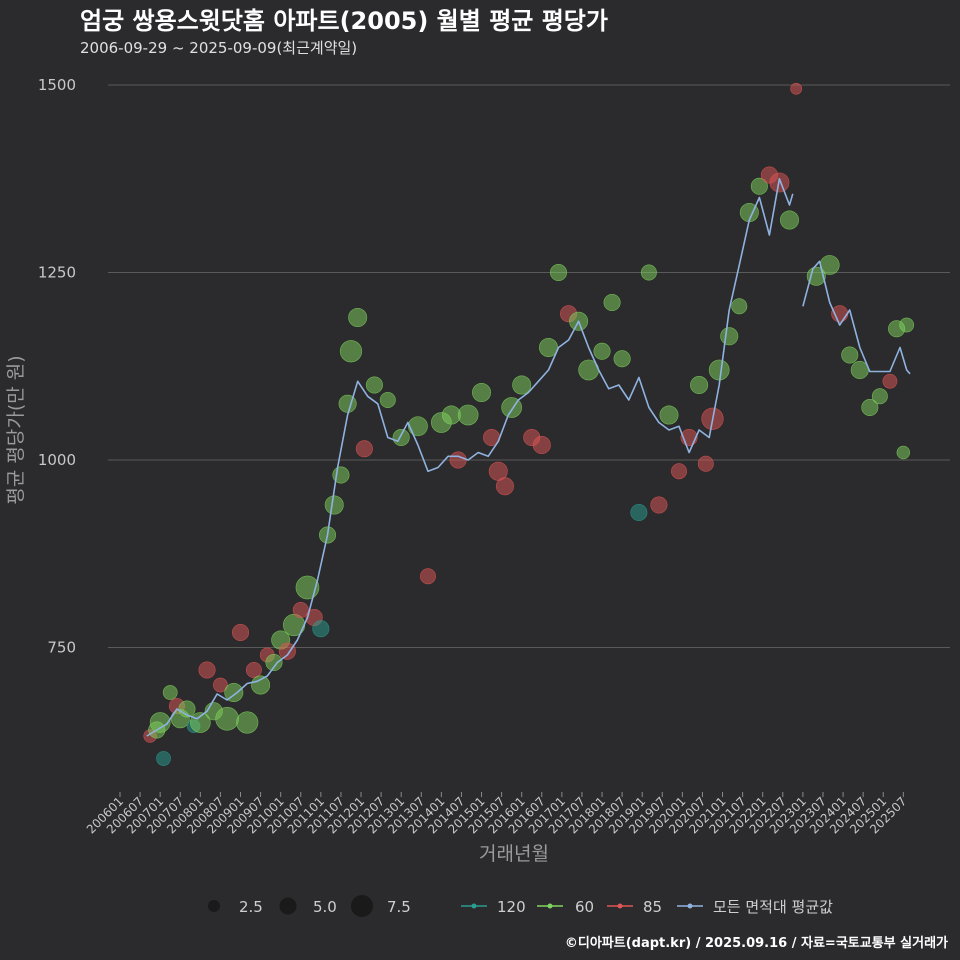 The height and width of the screenshot is (960, 960). What do you see at coordinates (620, 906) in the screenshot?
I see `legend-85-marker` at bounding box center [620, 906].